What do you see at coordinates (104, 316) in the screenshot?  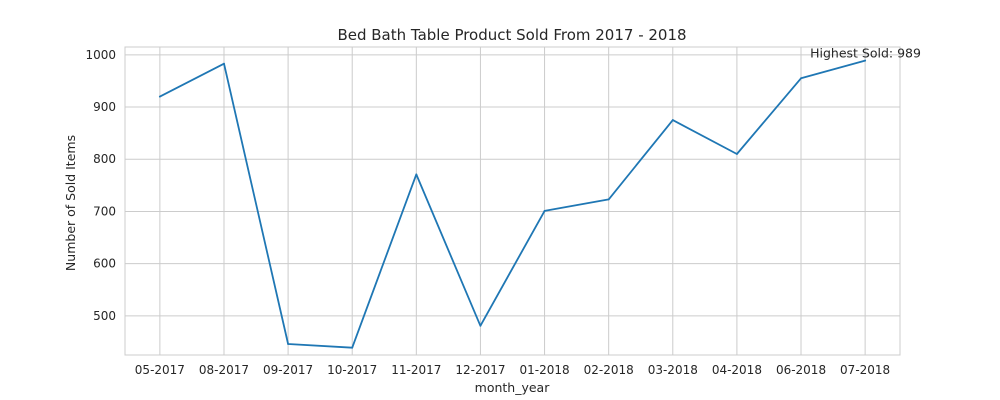 I see `y-tick-label: 500` at bounding box center [104, 316].